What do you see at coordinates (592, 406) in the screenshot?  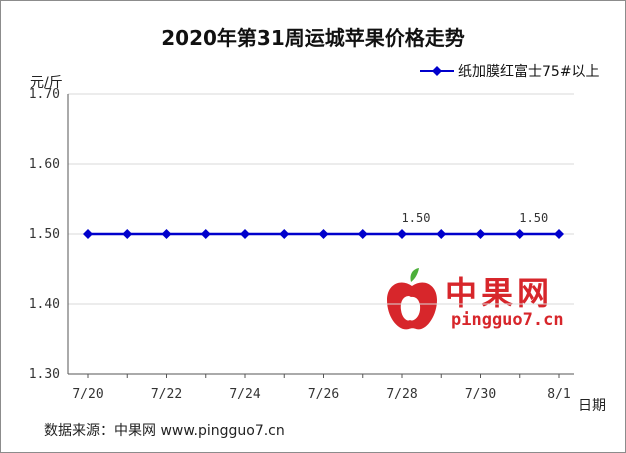 I see `x-axis-label: 日期` at bounding box center [592, 406].